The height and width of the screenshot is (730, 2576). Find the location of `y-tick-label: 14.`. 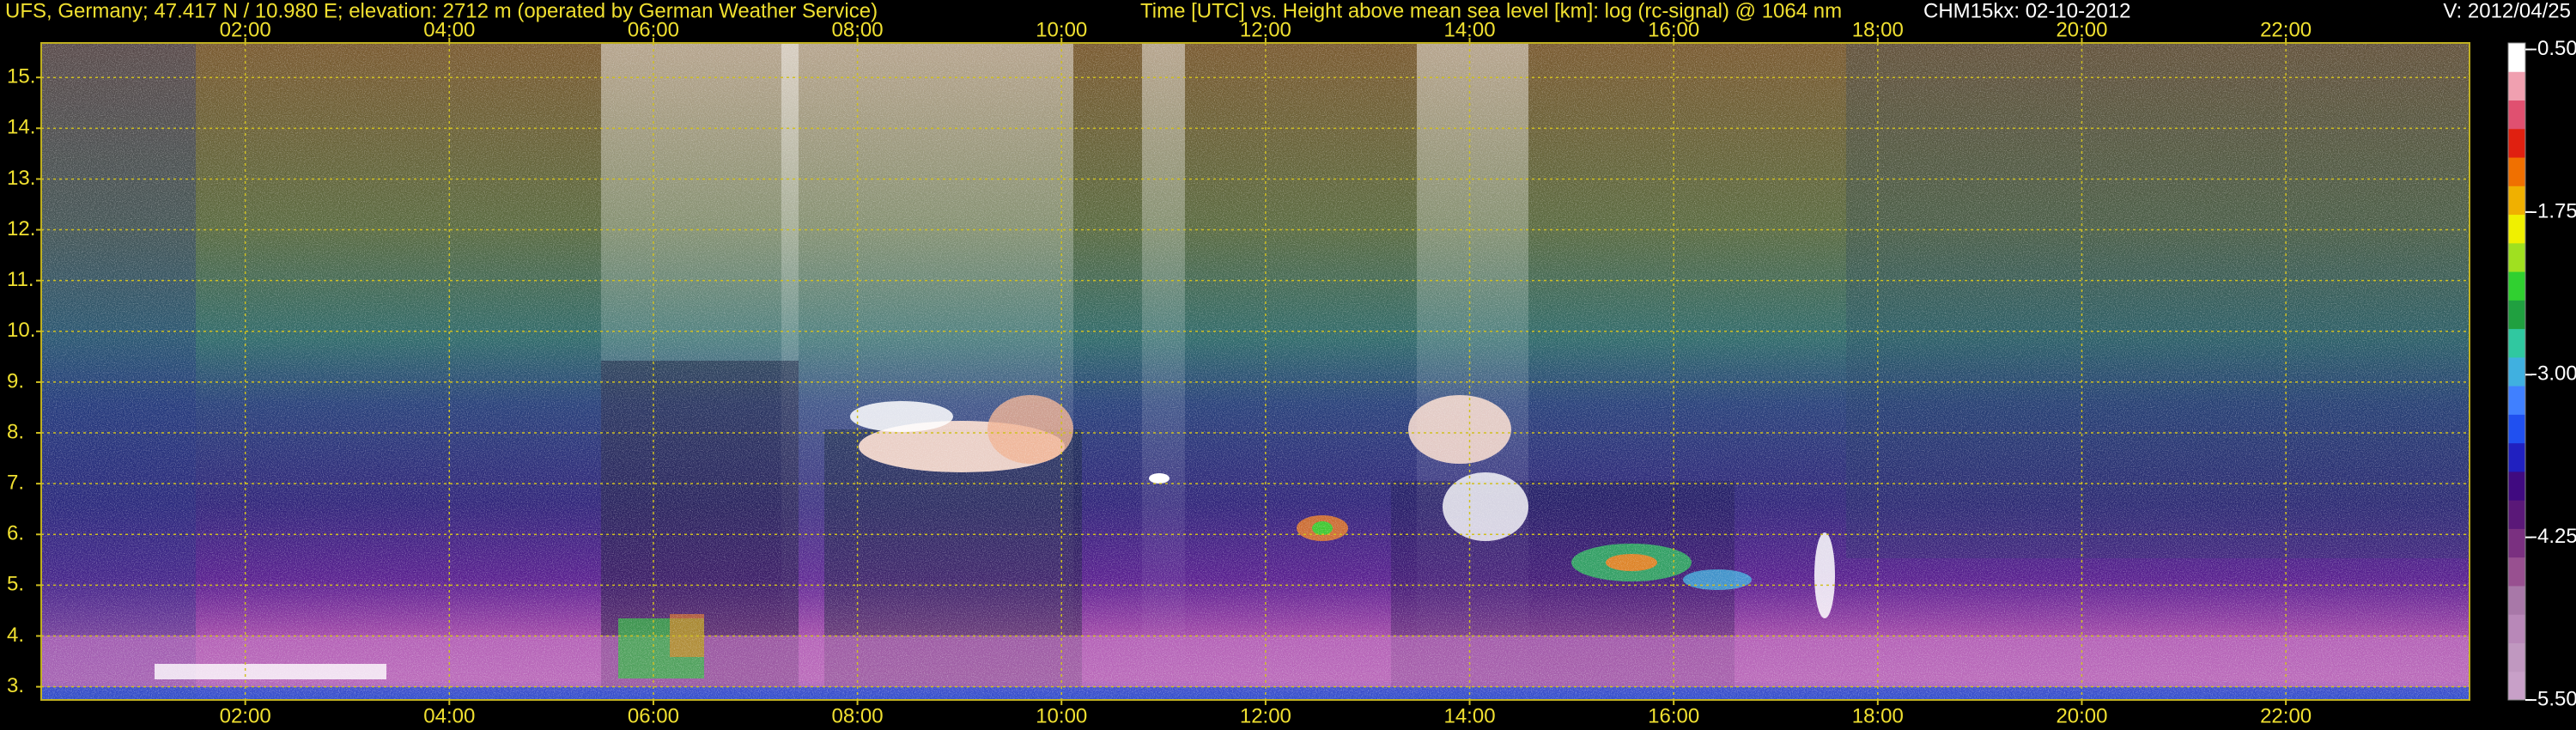

y-tick-label: 14. is located at coordinates (21, 127).